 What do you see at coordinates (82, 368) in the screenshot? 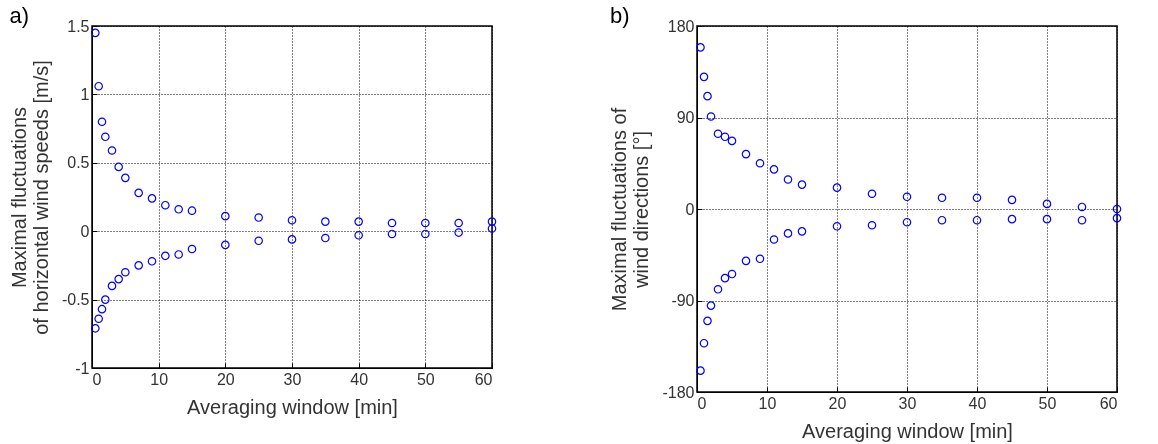
I see `y-tick-label: -1` at bounding box center [82, 368].